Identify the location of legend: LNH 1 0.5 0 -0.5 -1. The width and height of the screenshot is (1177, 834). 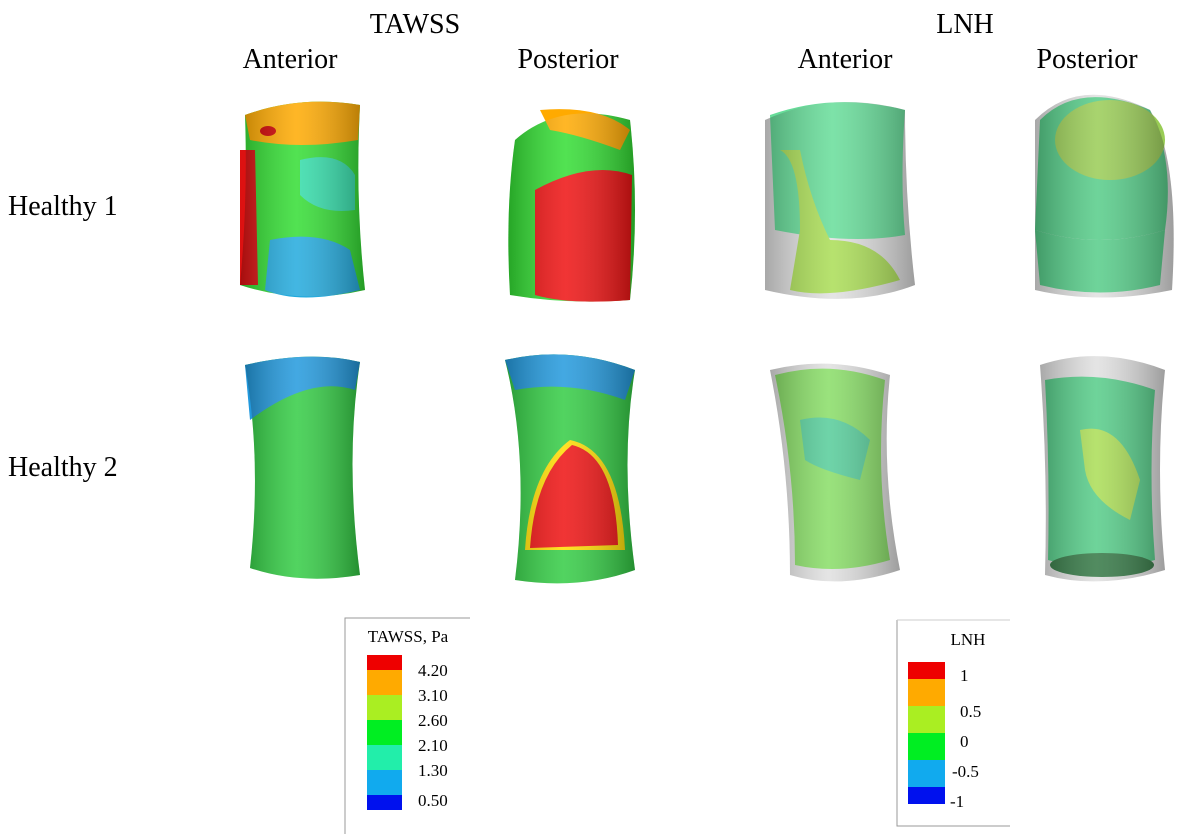
(953, 723).